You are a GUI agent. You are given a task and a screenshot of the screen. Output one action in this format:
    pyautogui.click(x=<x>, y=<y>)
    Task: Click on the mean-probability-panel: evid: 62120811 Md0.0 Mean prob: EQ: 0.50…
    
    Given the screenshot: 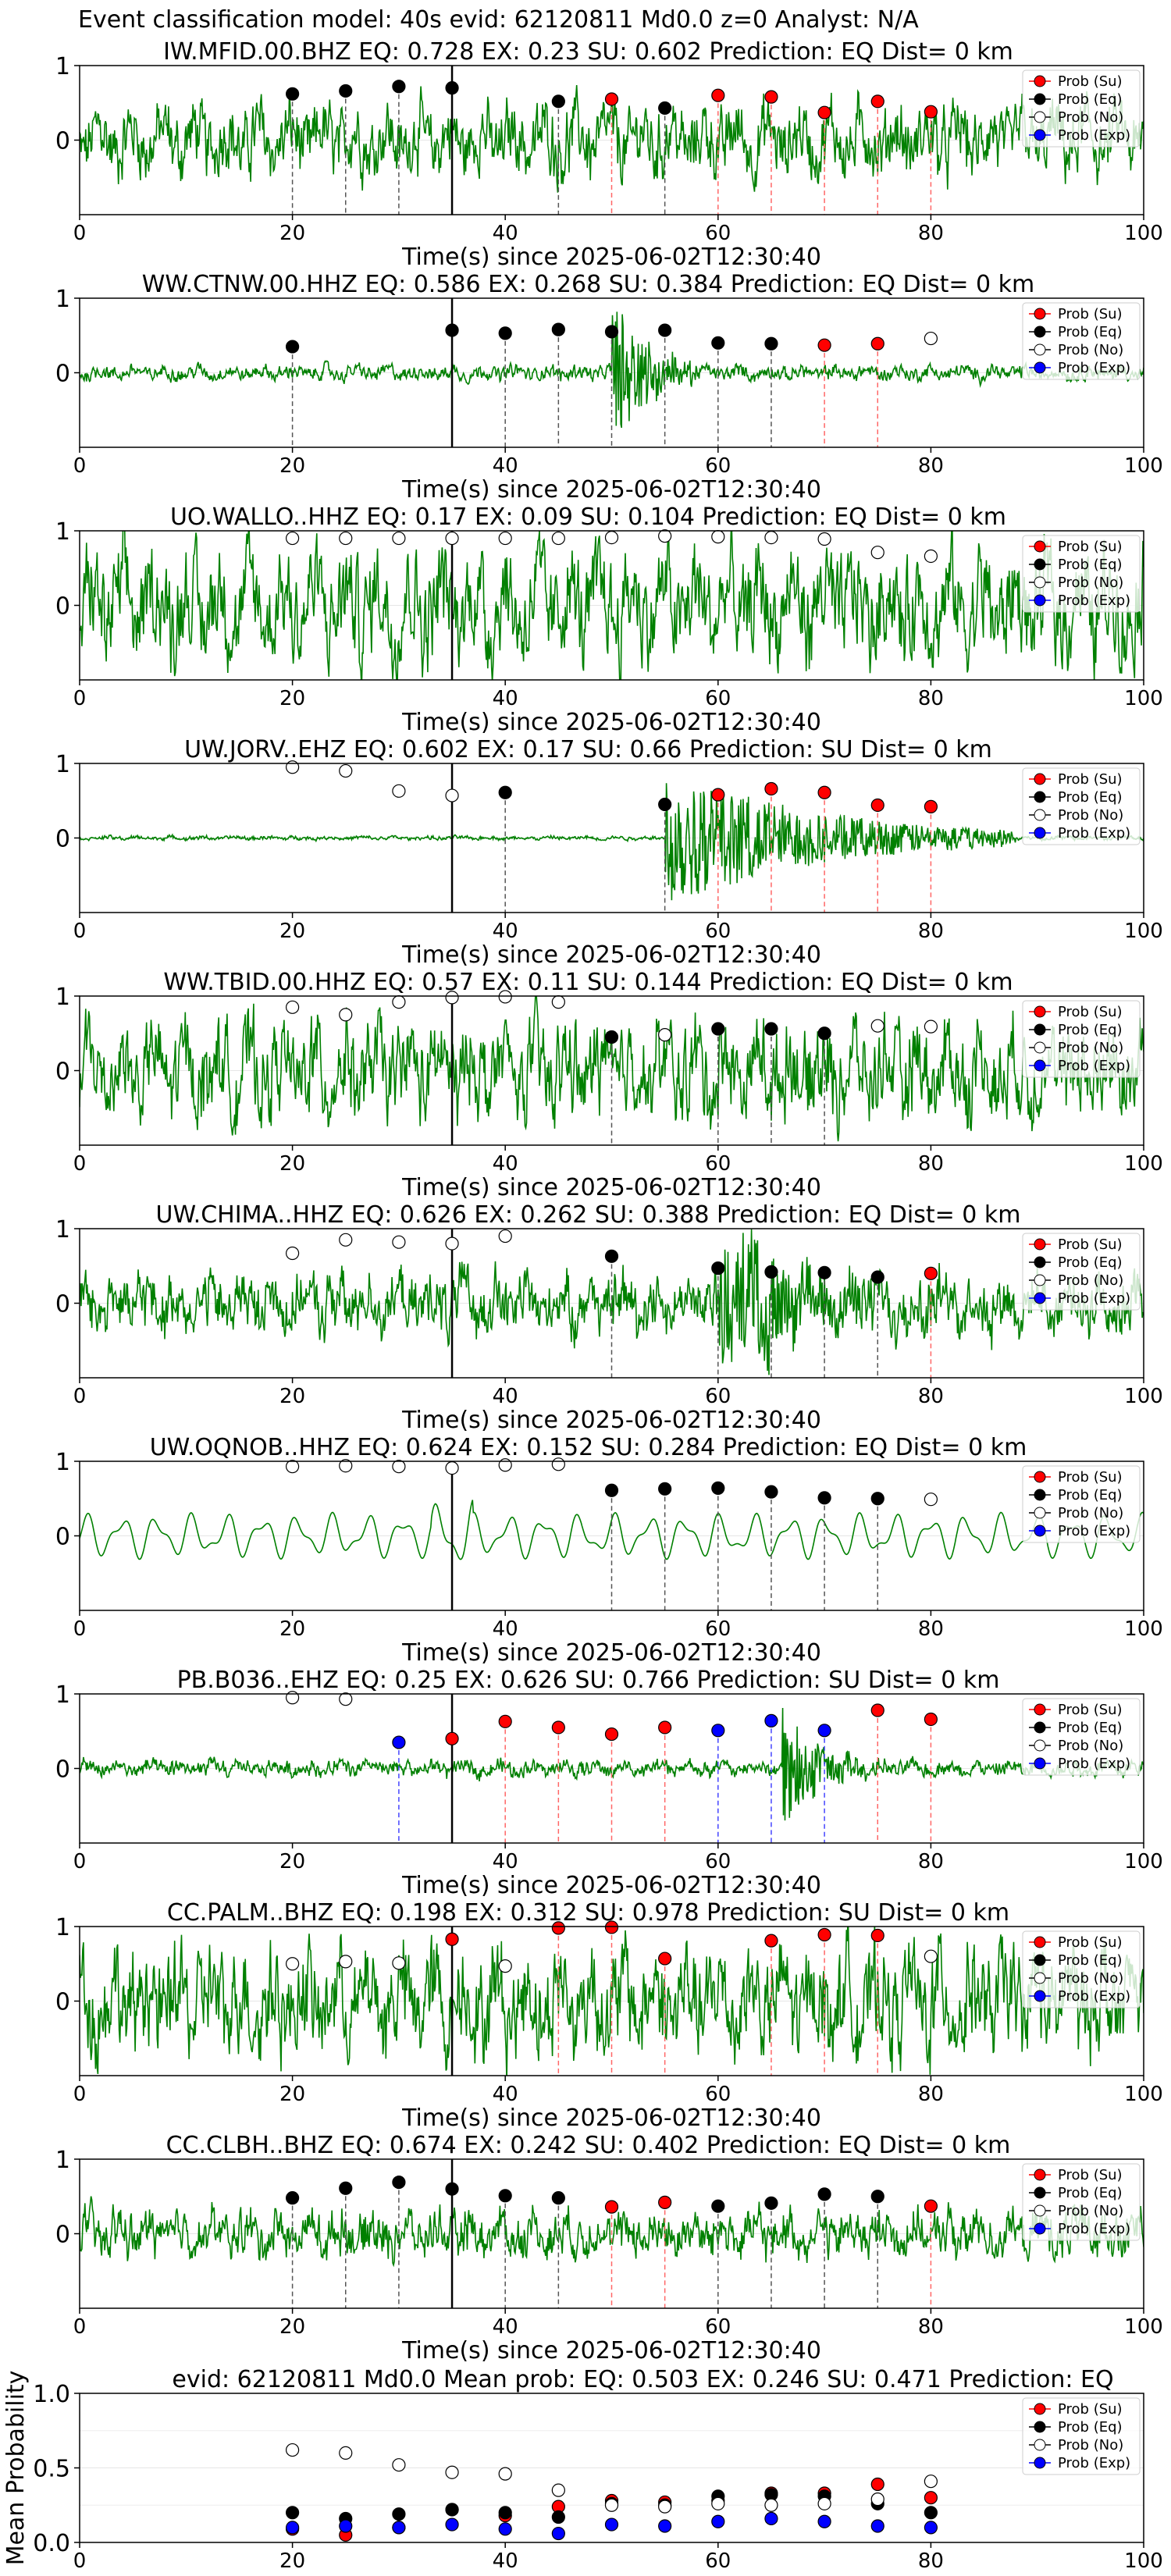 What is the action you would take?
    pyautogui.click(x=582, y=2469)
    